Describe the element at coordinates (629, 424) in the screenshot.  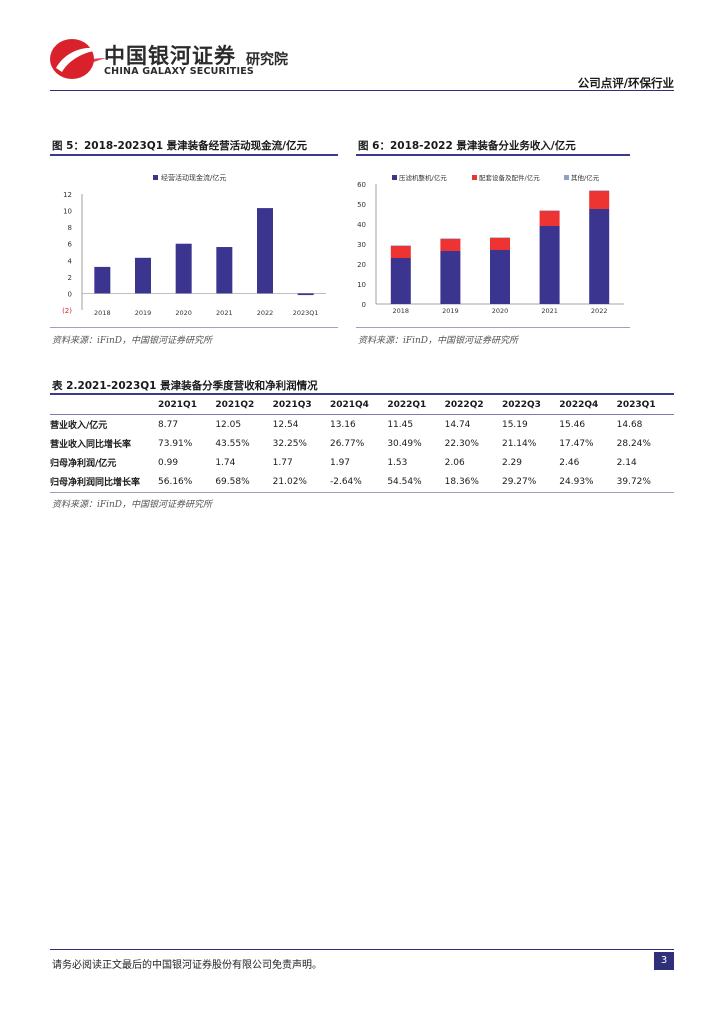
I see `table-cell: 14.68` at that location.